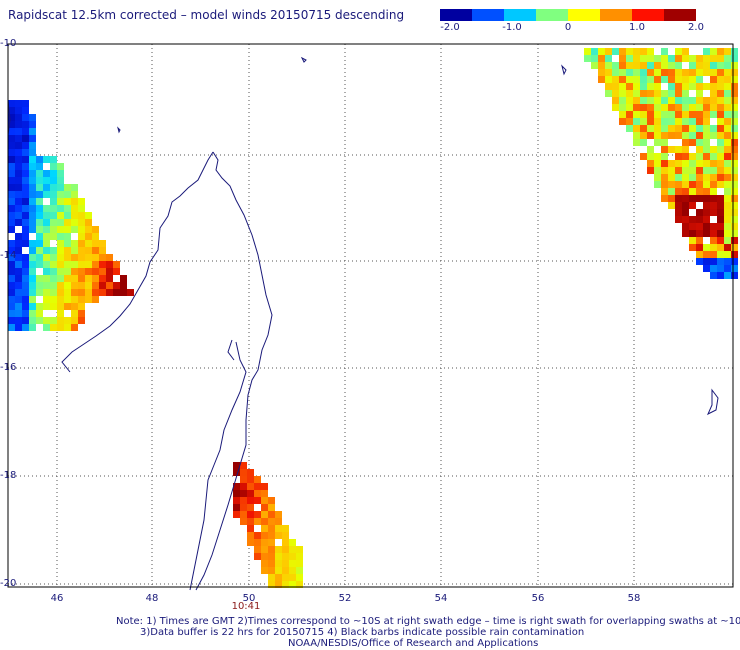 The image size is (740, 650). I want to click on color-scale-bar, so click(568, 15).